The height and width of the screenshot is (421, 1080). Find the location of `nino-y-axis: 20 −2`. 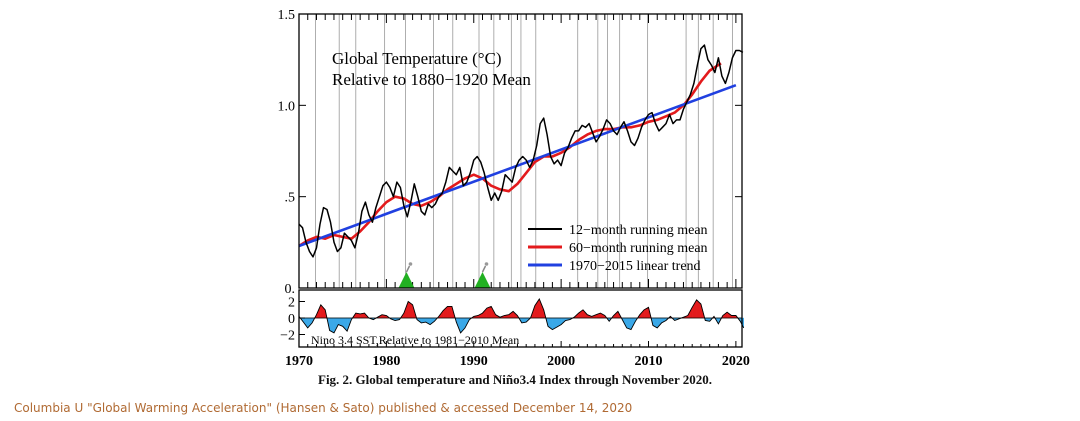

nino-y-axis: 20 −2 is located at coordinates (292, 320).